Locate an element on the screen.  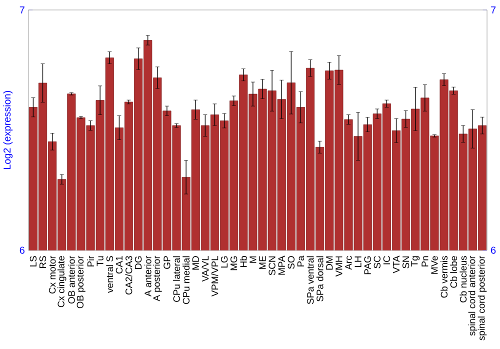
x-tick-label: spinal cord posterior is located at coordinates (482, 298).